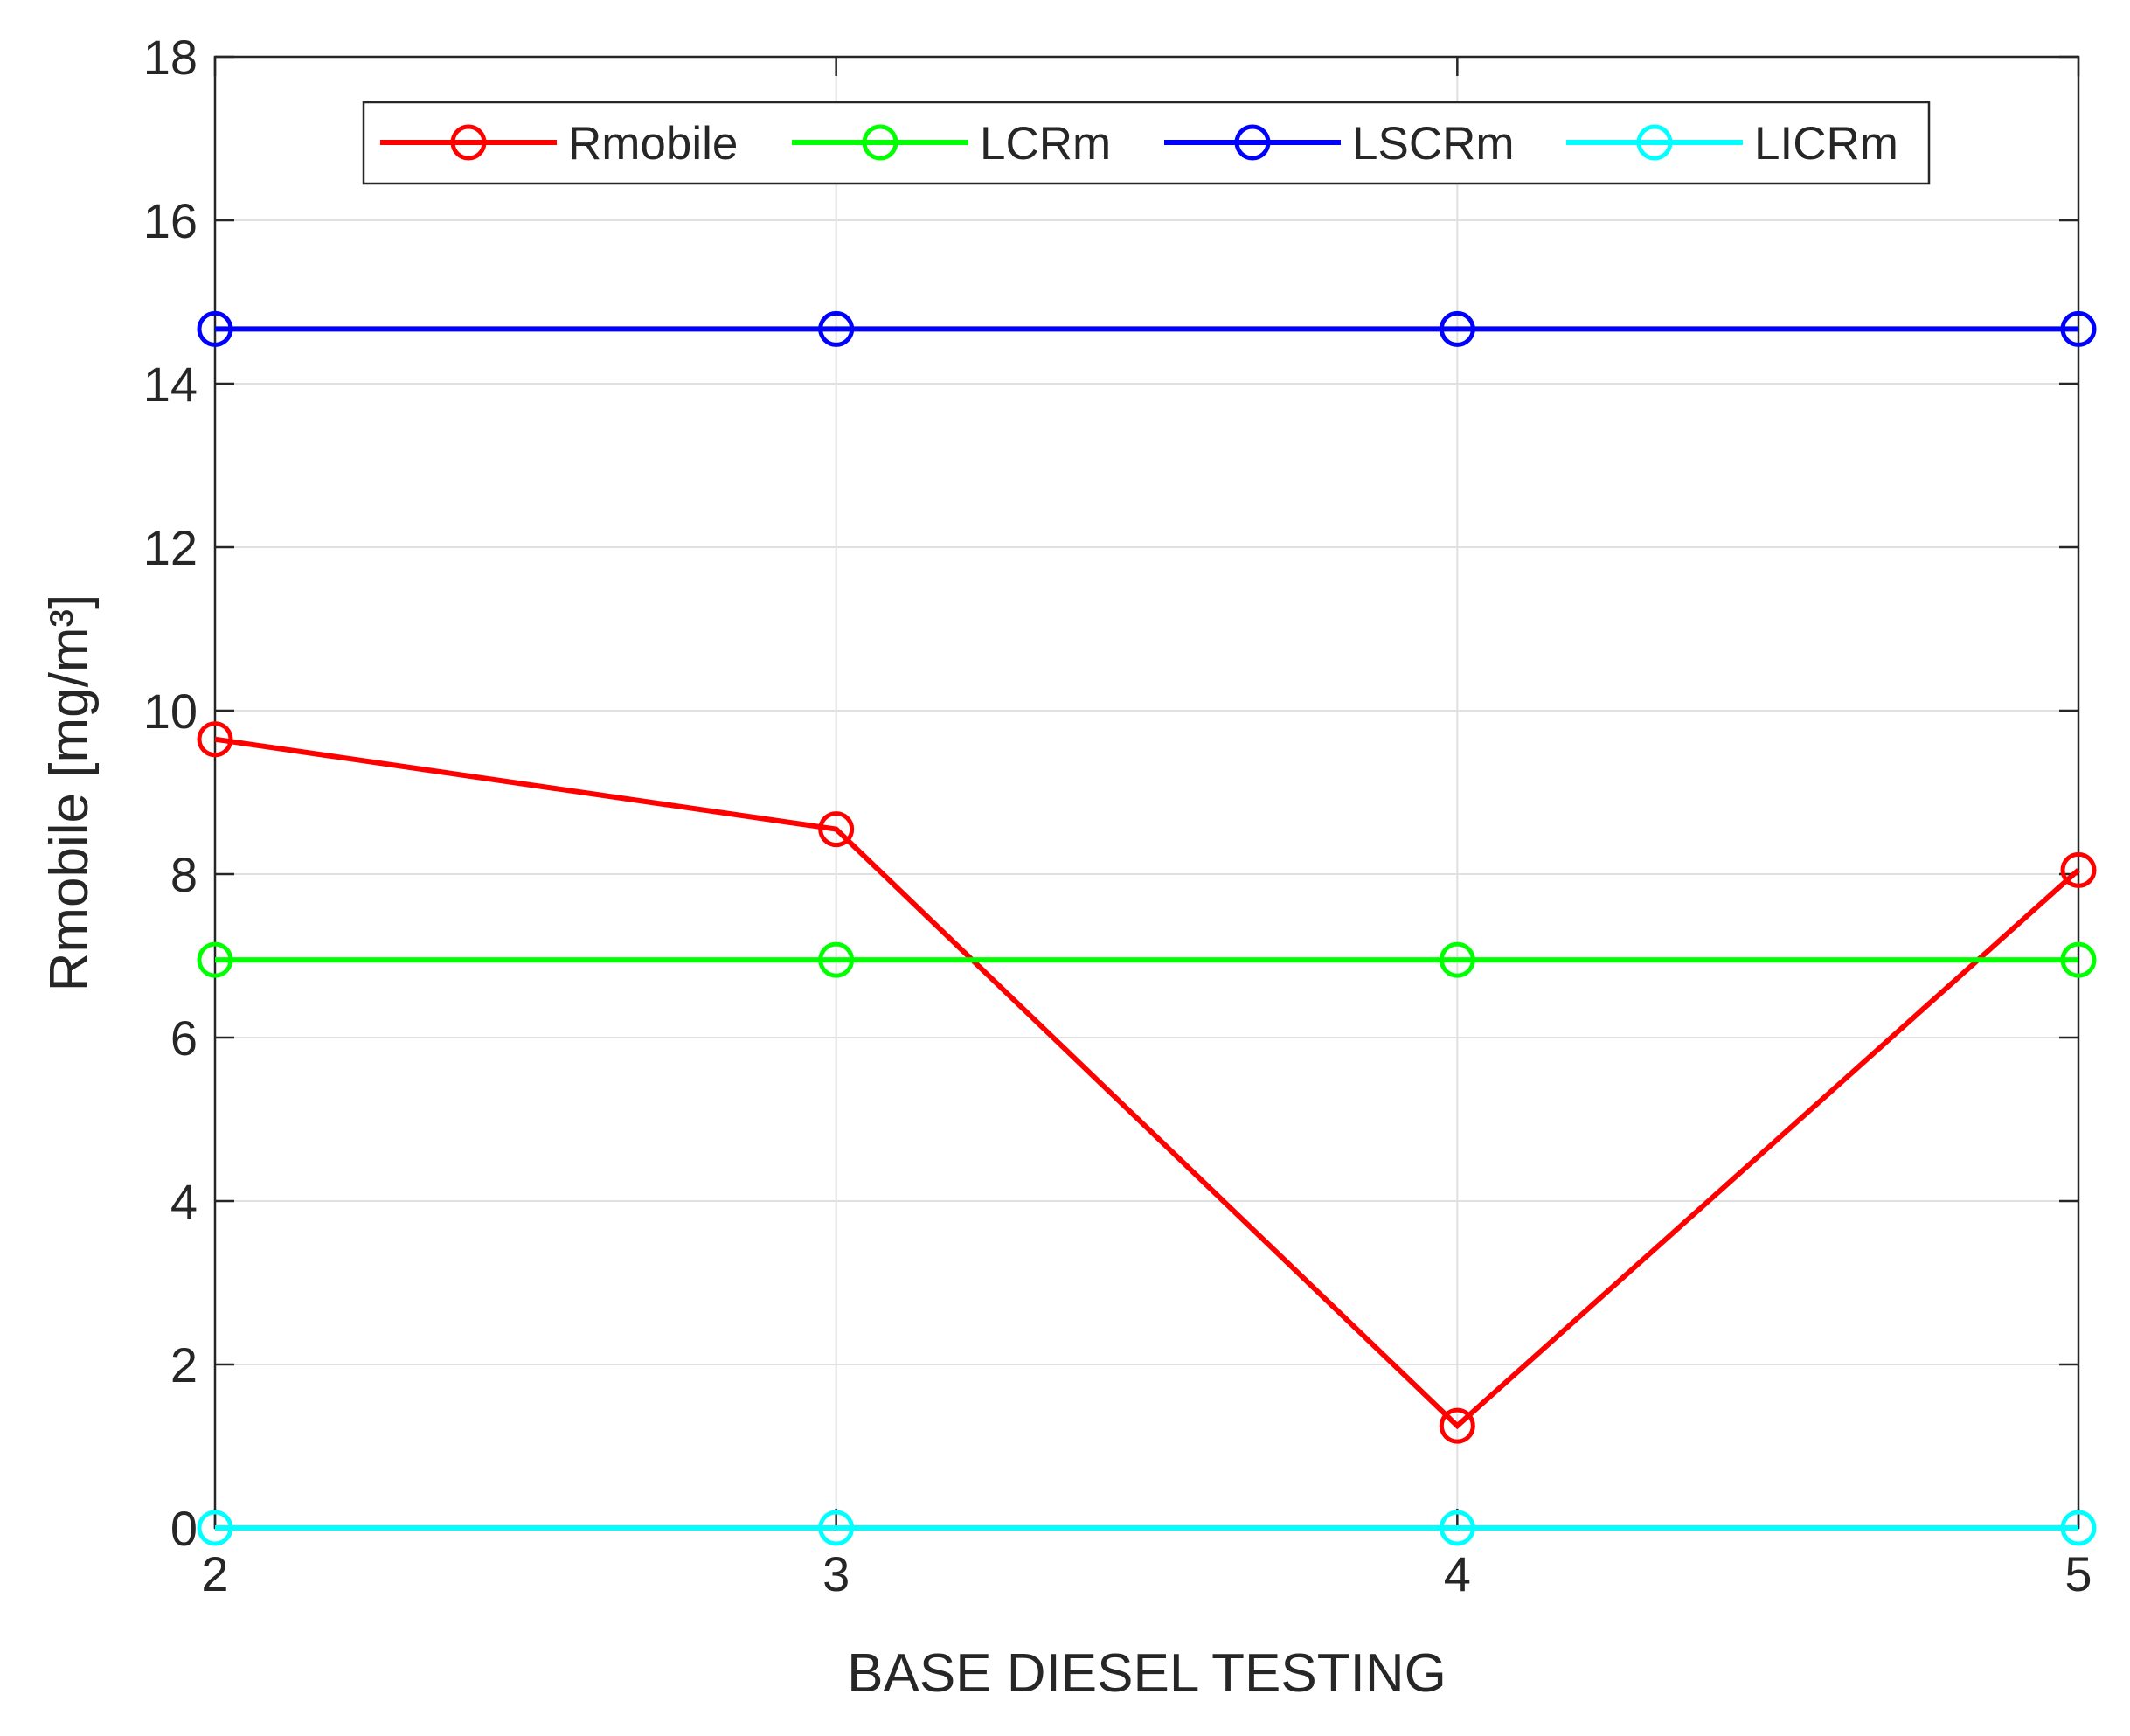 This screenshot has height=1736, width=2130. What do you see at coordinates (1826, 144) in the screenshot?
I see `legend-label: LICRm` at bounding box center [1826, 144].